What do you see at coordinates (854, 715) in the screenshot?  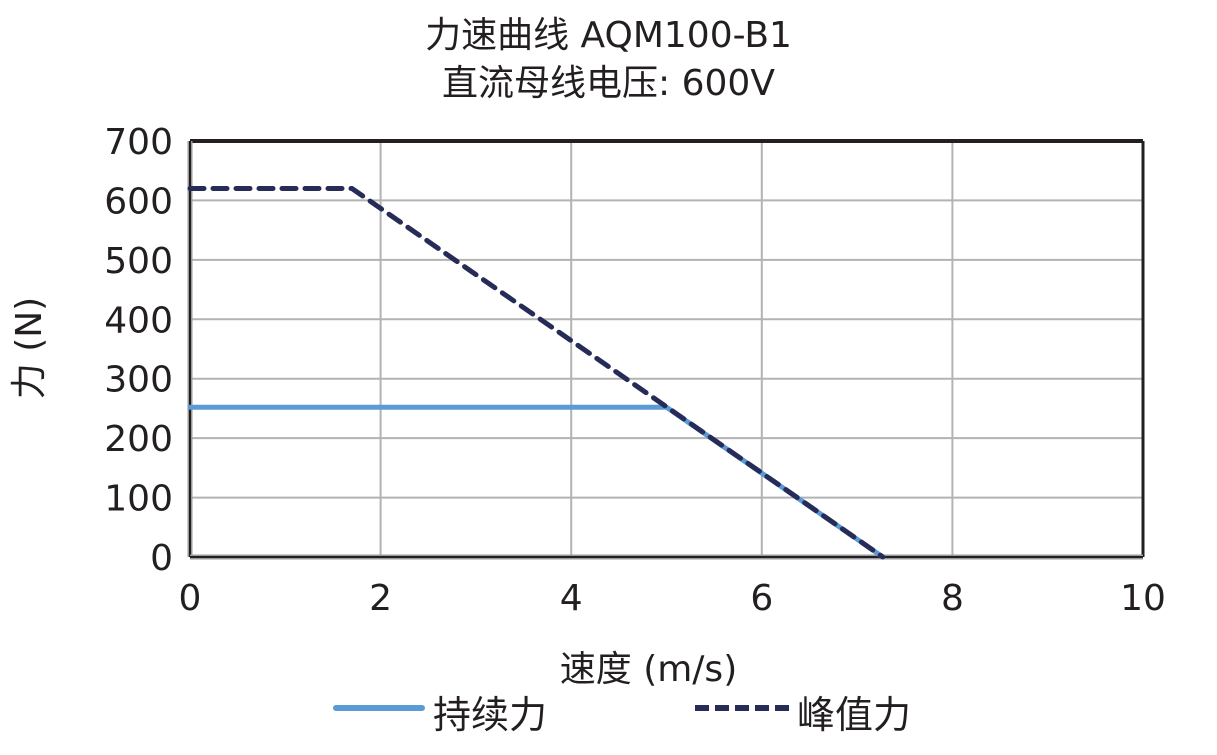 I see `legend-label-peak: 峰值力` at bounding box center [854, 715].